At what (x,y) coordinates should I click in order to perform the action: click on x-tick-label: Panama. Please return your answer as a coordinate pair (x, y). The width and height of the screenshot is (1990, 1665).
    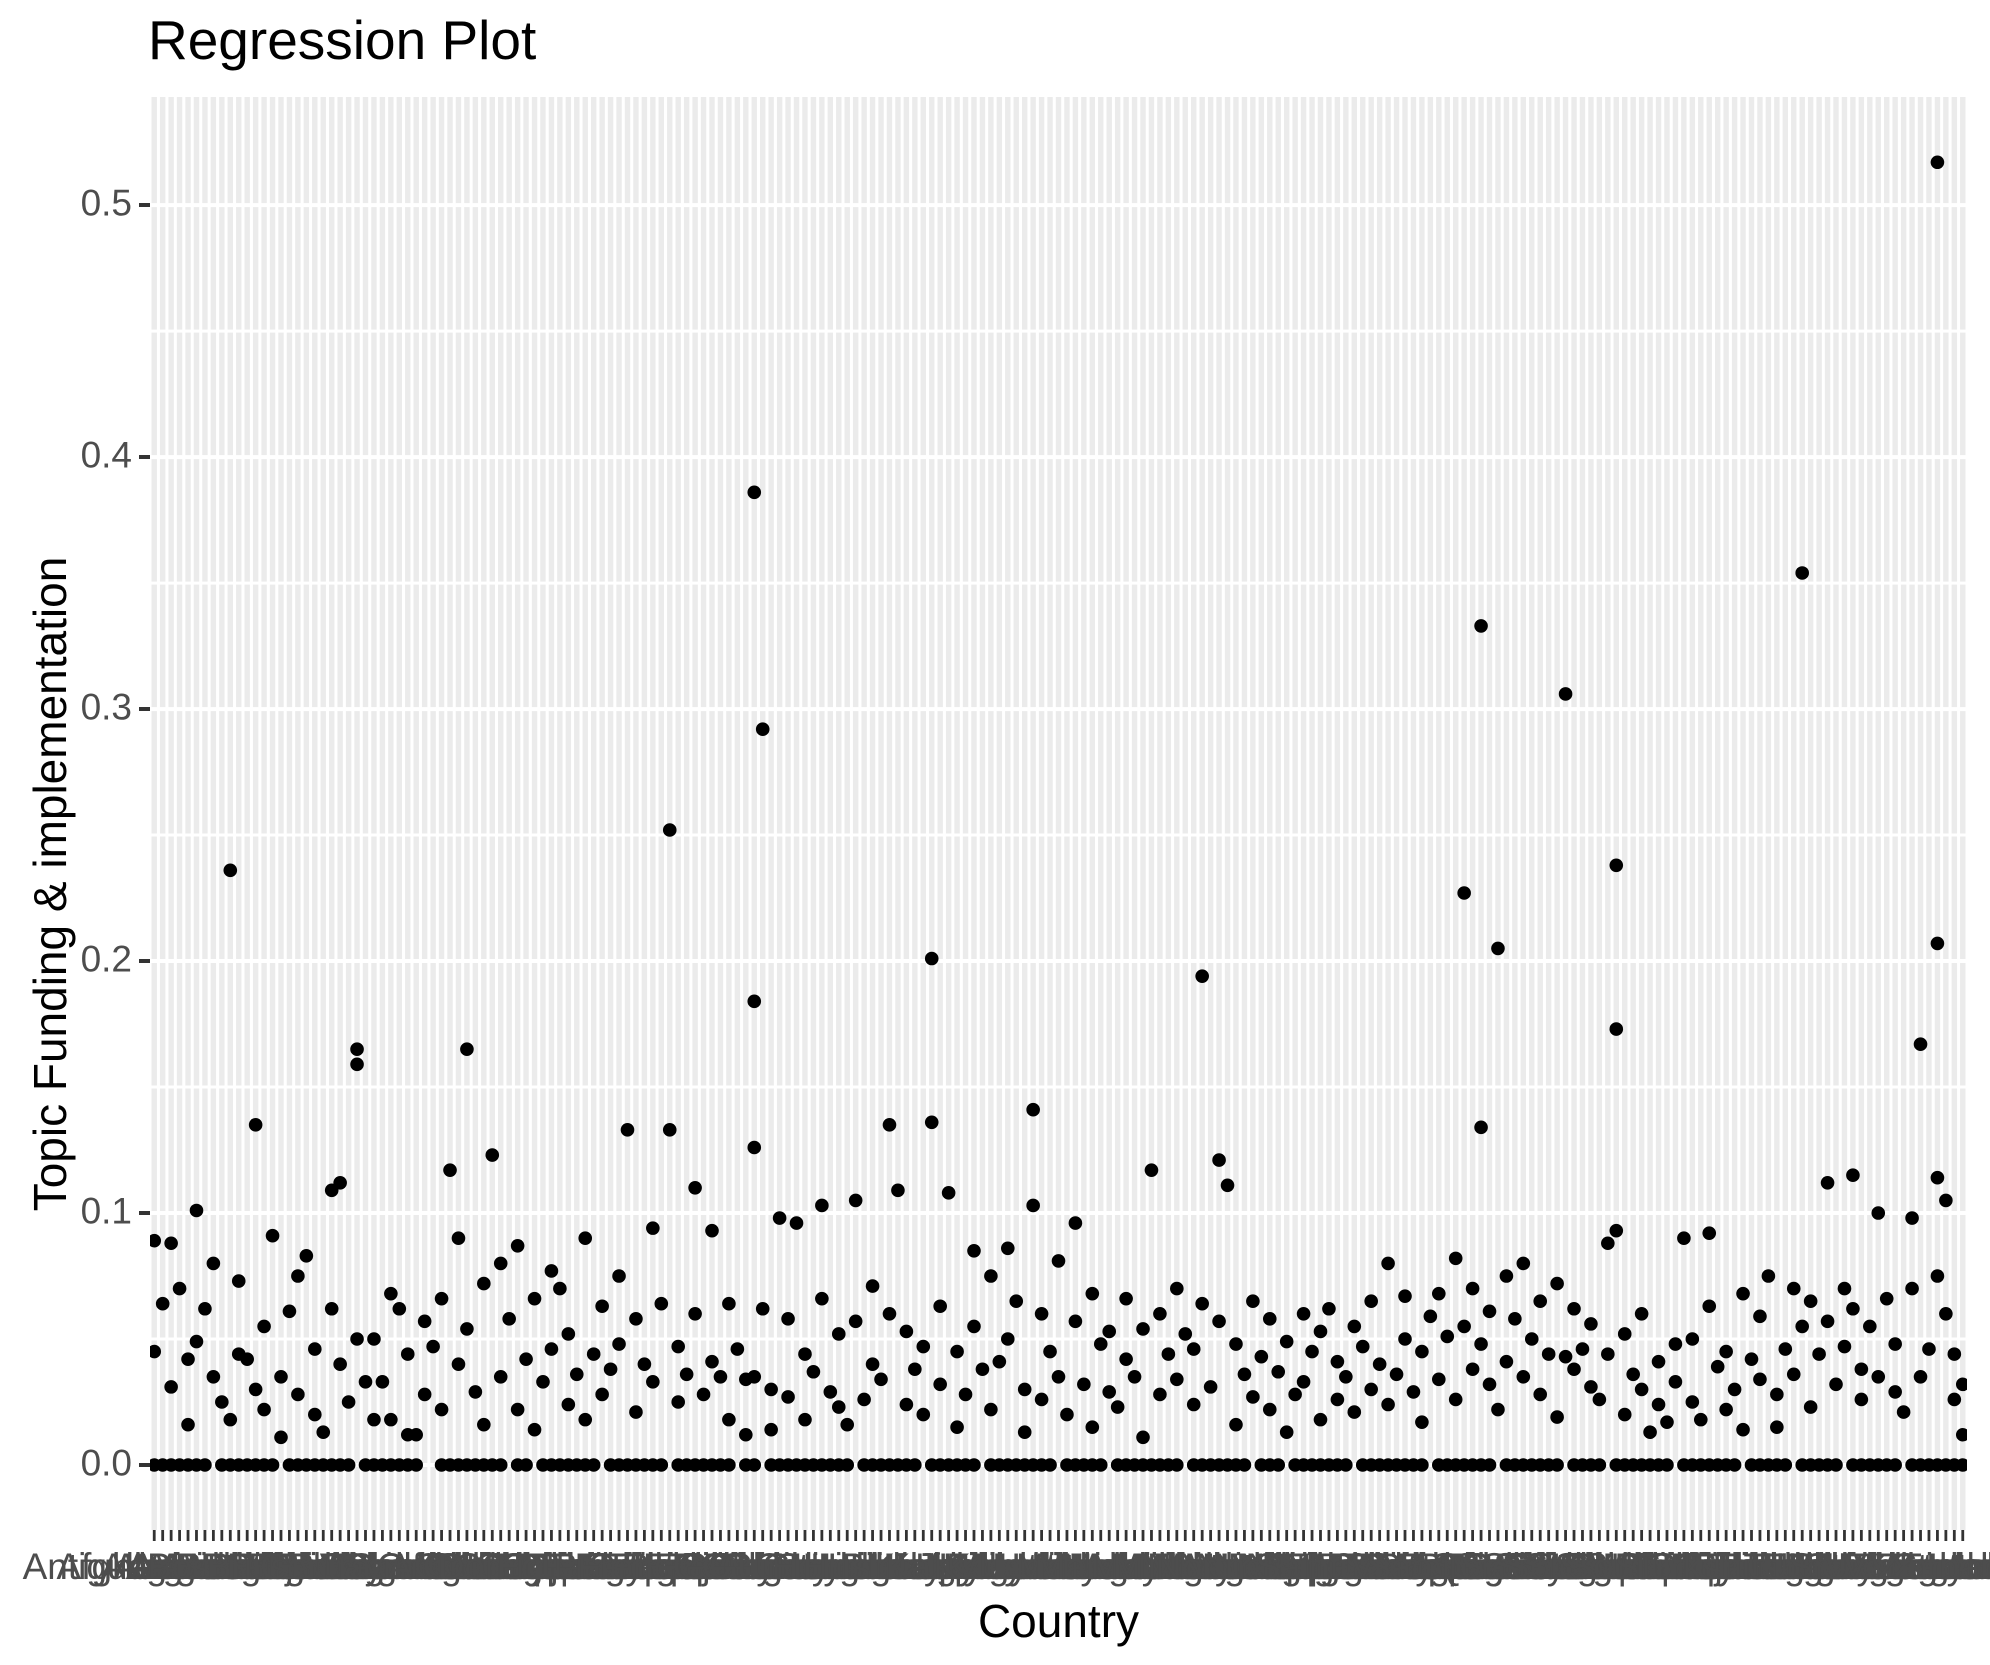
    Looking at the image, I should click on (1413, 1566).